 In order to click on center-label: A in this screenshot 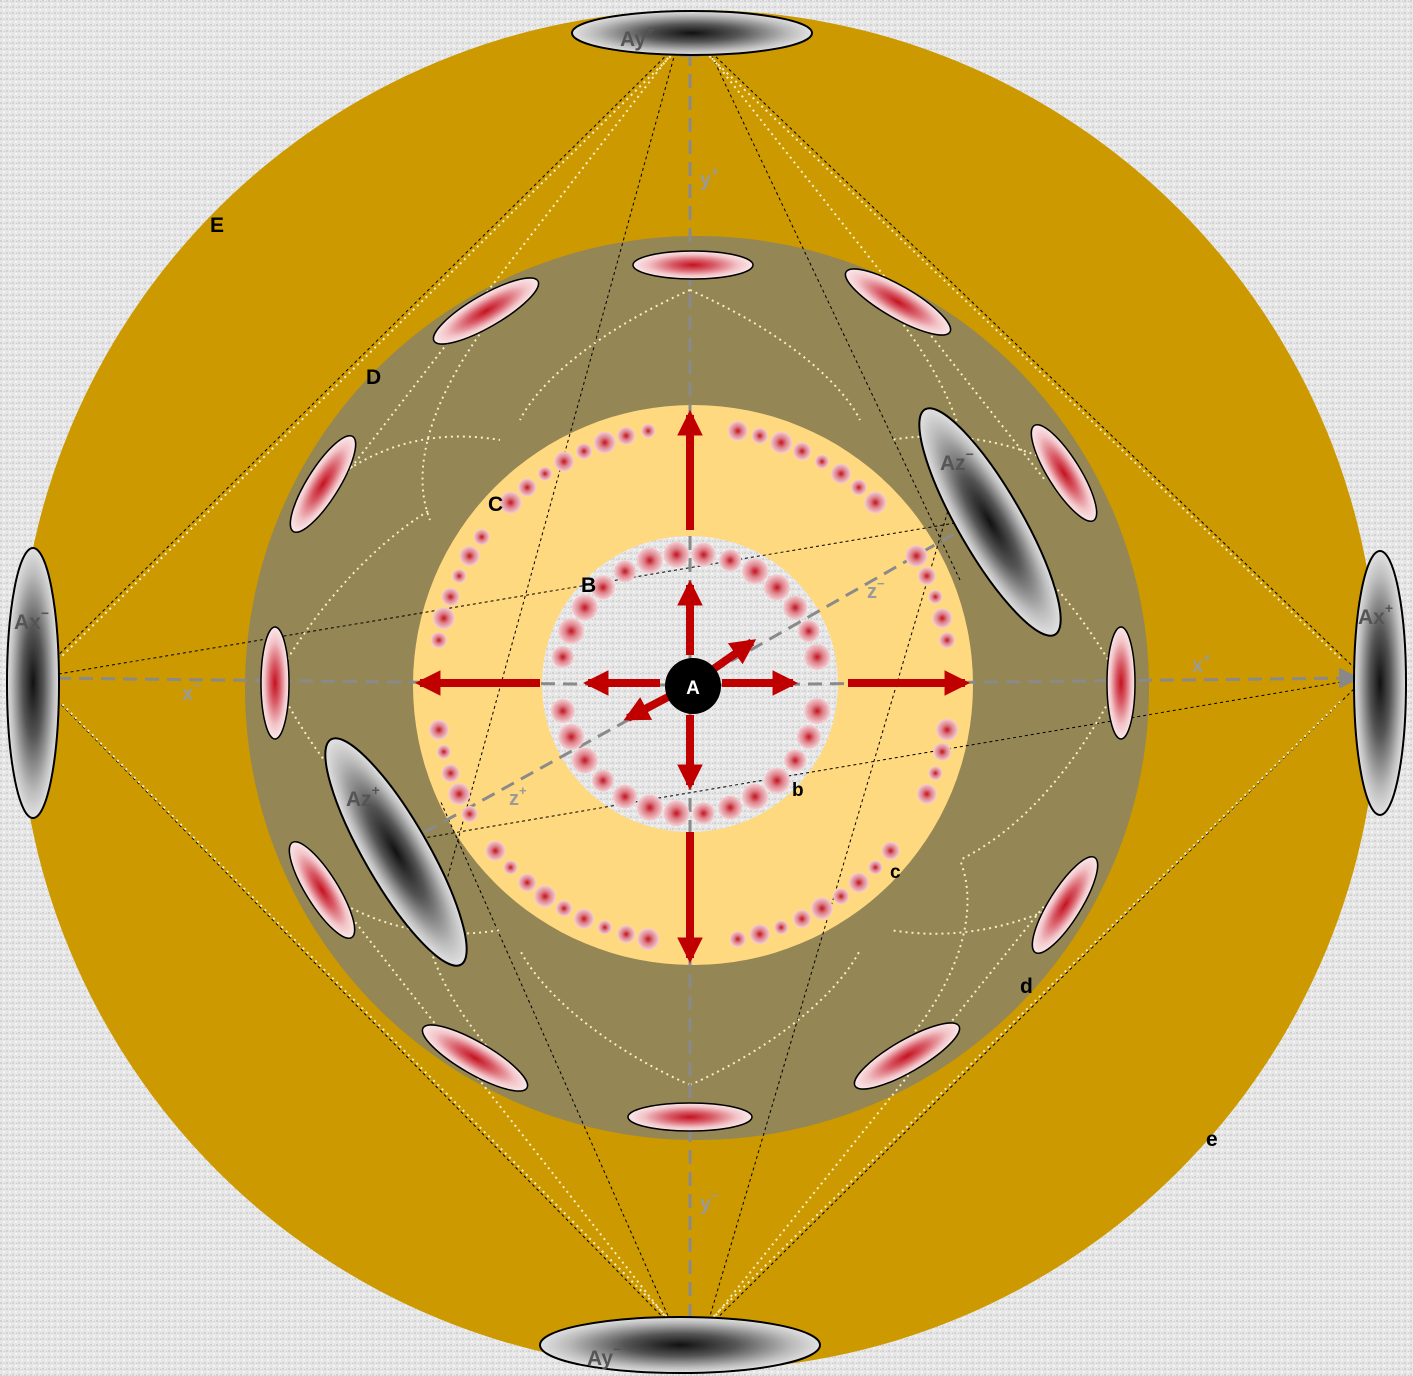, I will do `click(693, 688)`.